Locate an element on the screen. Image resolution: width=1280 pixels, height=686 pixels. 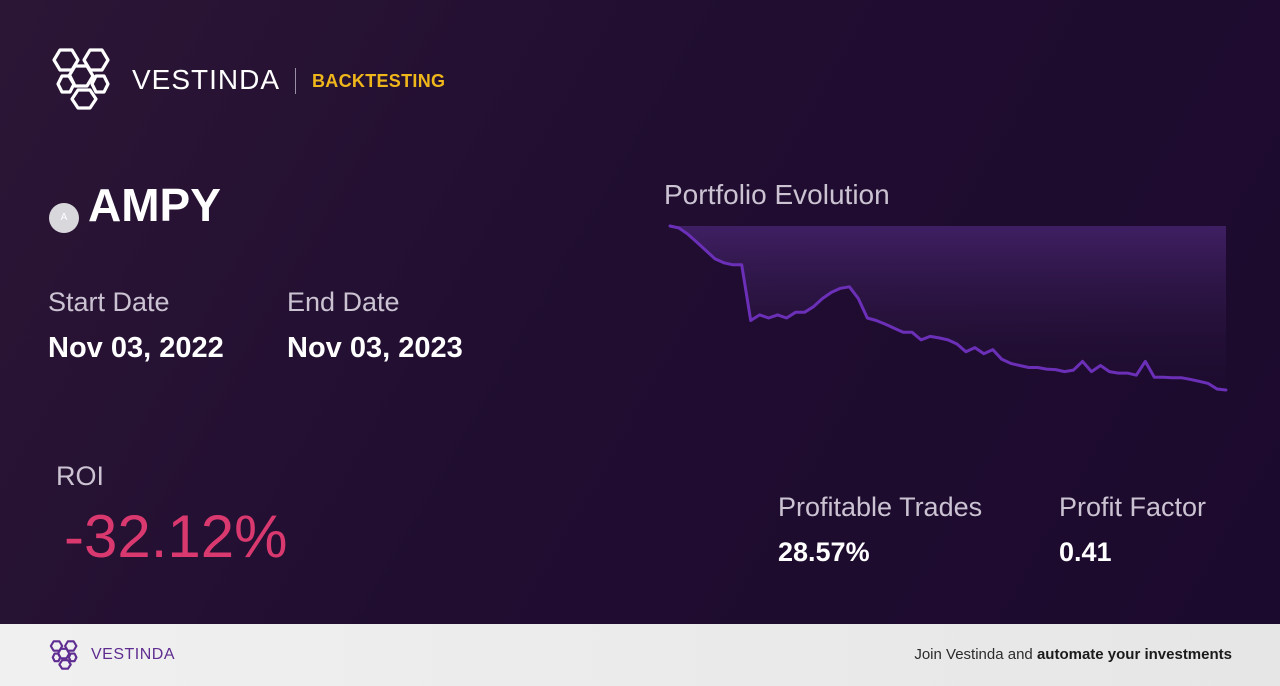
end-date-value: Nov 03, 2023 is located at coordinates (375, 348).